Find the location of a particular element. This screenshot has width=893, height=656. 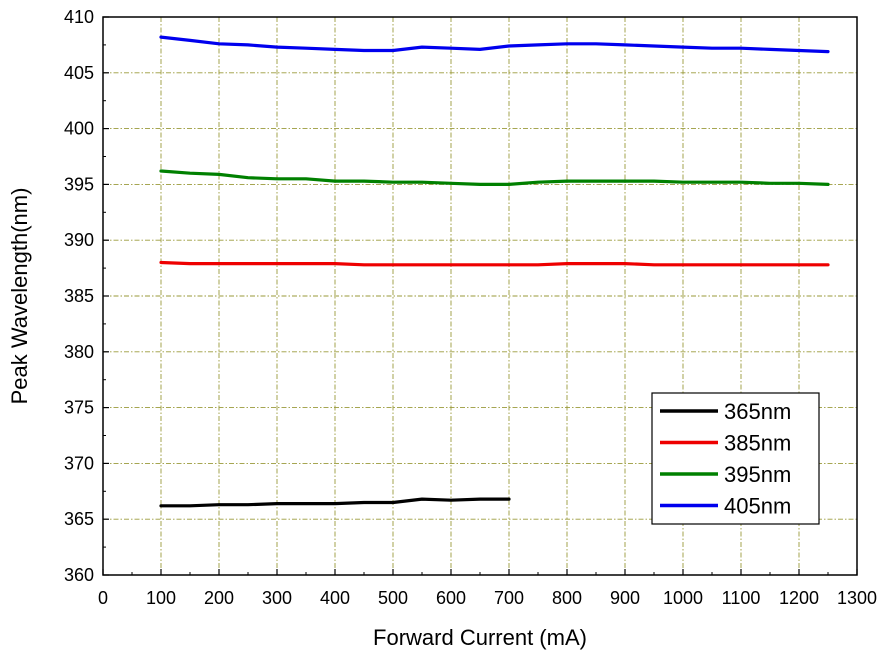

y-tick-label: 400 is located at coordinates (79, 129).